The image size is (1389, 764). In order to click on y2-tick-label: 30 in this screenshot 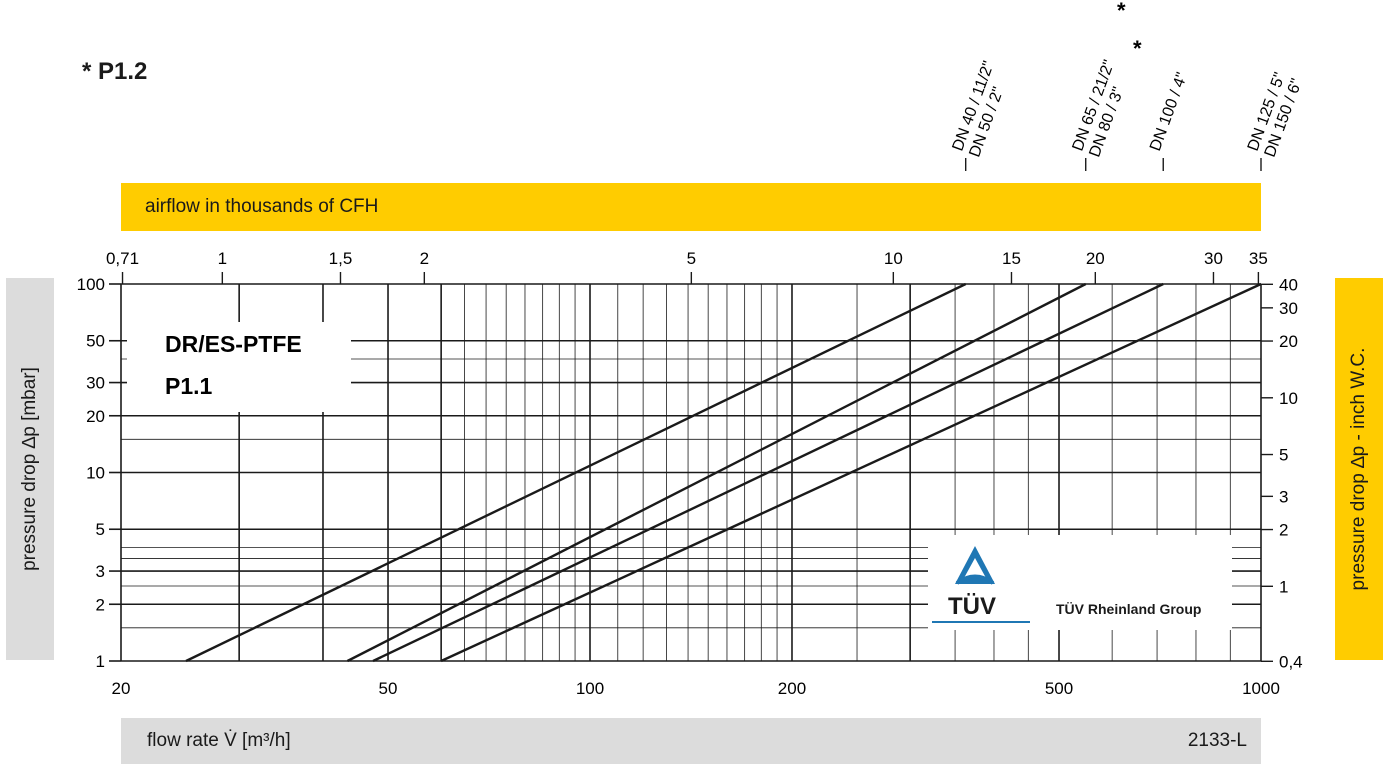, I will do `click(1288, 308)`.